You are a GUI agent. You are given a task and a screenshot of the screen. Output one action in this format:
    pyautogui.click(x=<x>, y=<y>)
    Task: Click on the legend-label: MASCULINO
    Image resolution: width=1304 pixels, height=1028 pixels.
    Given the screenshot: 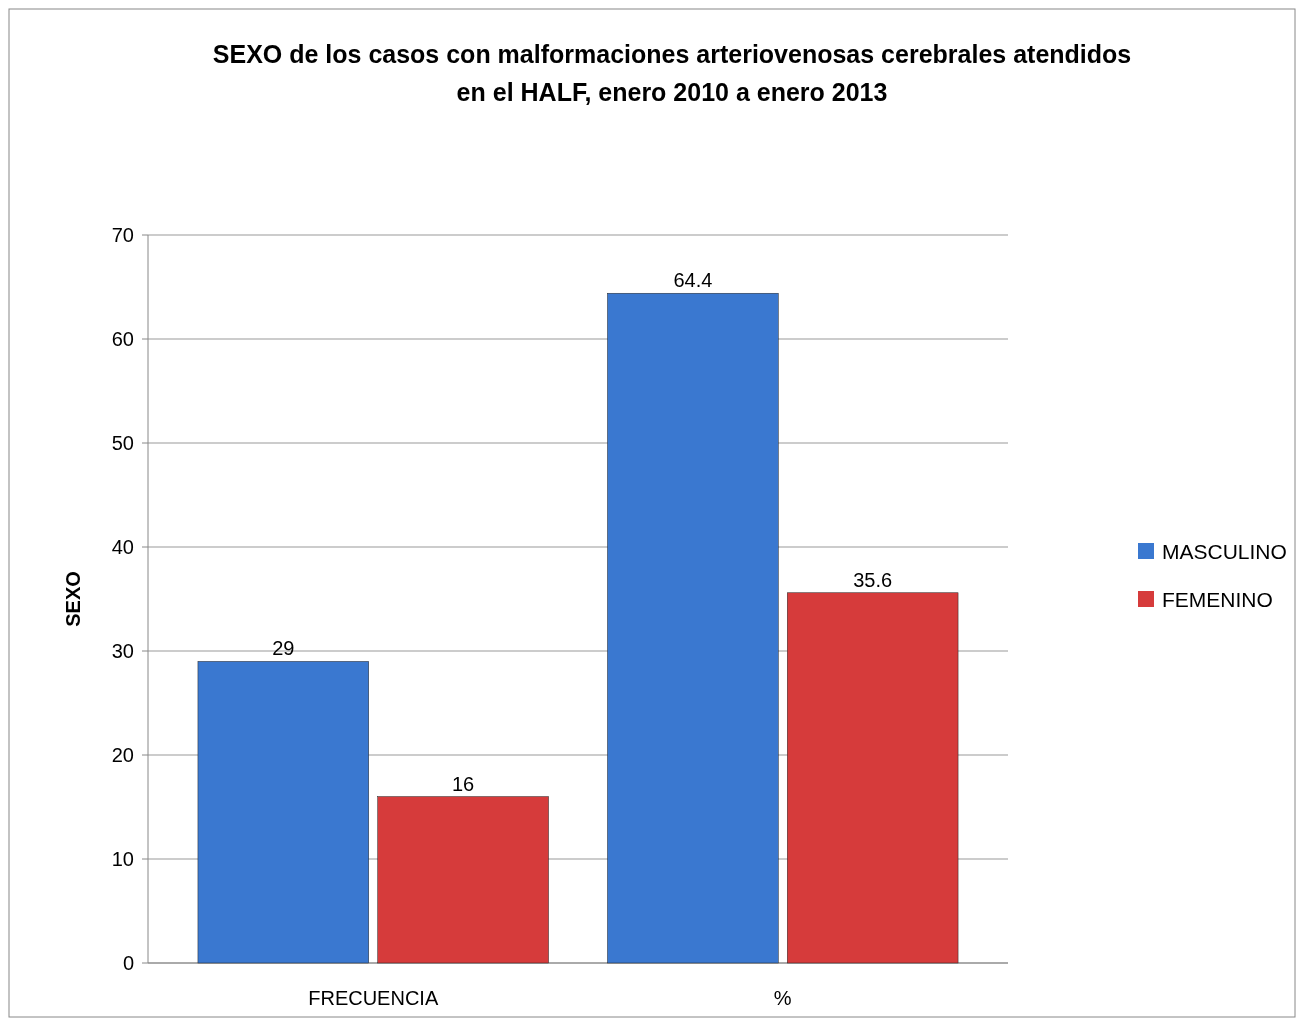 What is the action you would take?
    pyautogui.click(x=1224, y=551)
    